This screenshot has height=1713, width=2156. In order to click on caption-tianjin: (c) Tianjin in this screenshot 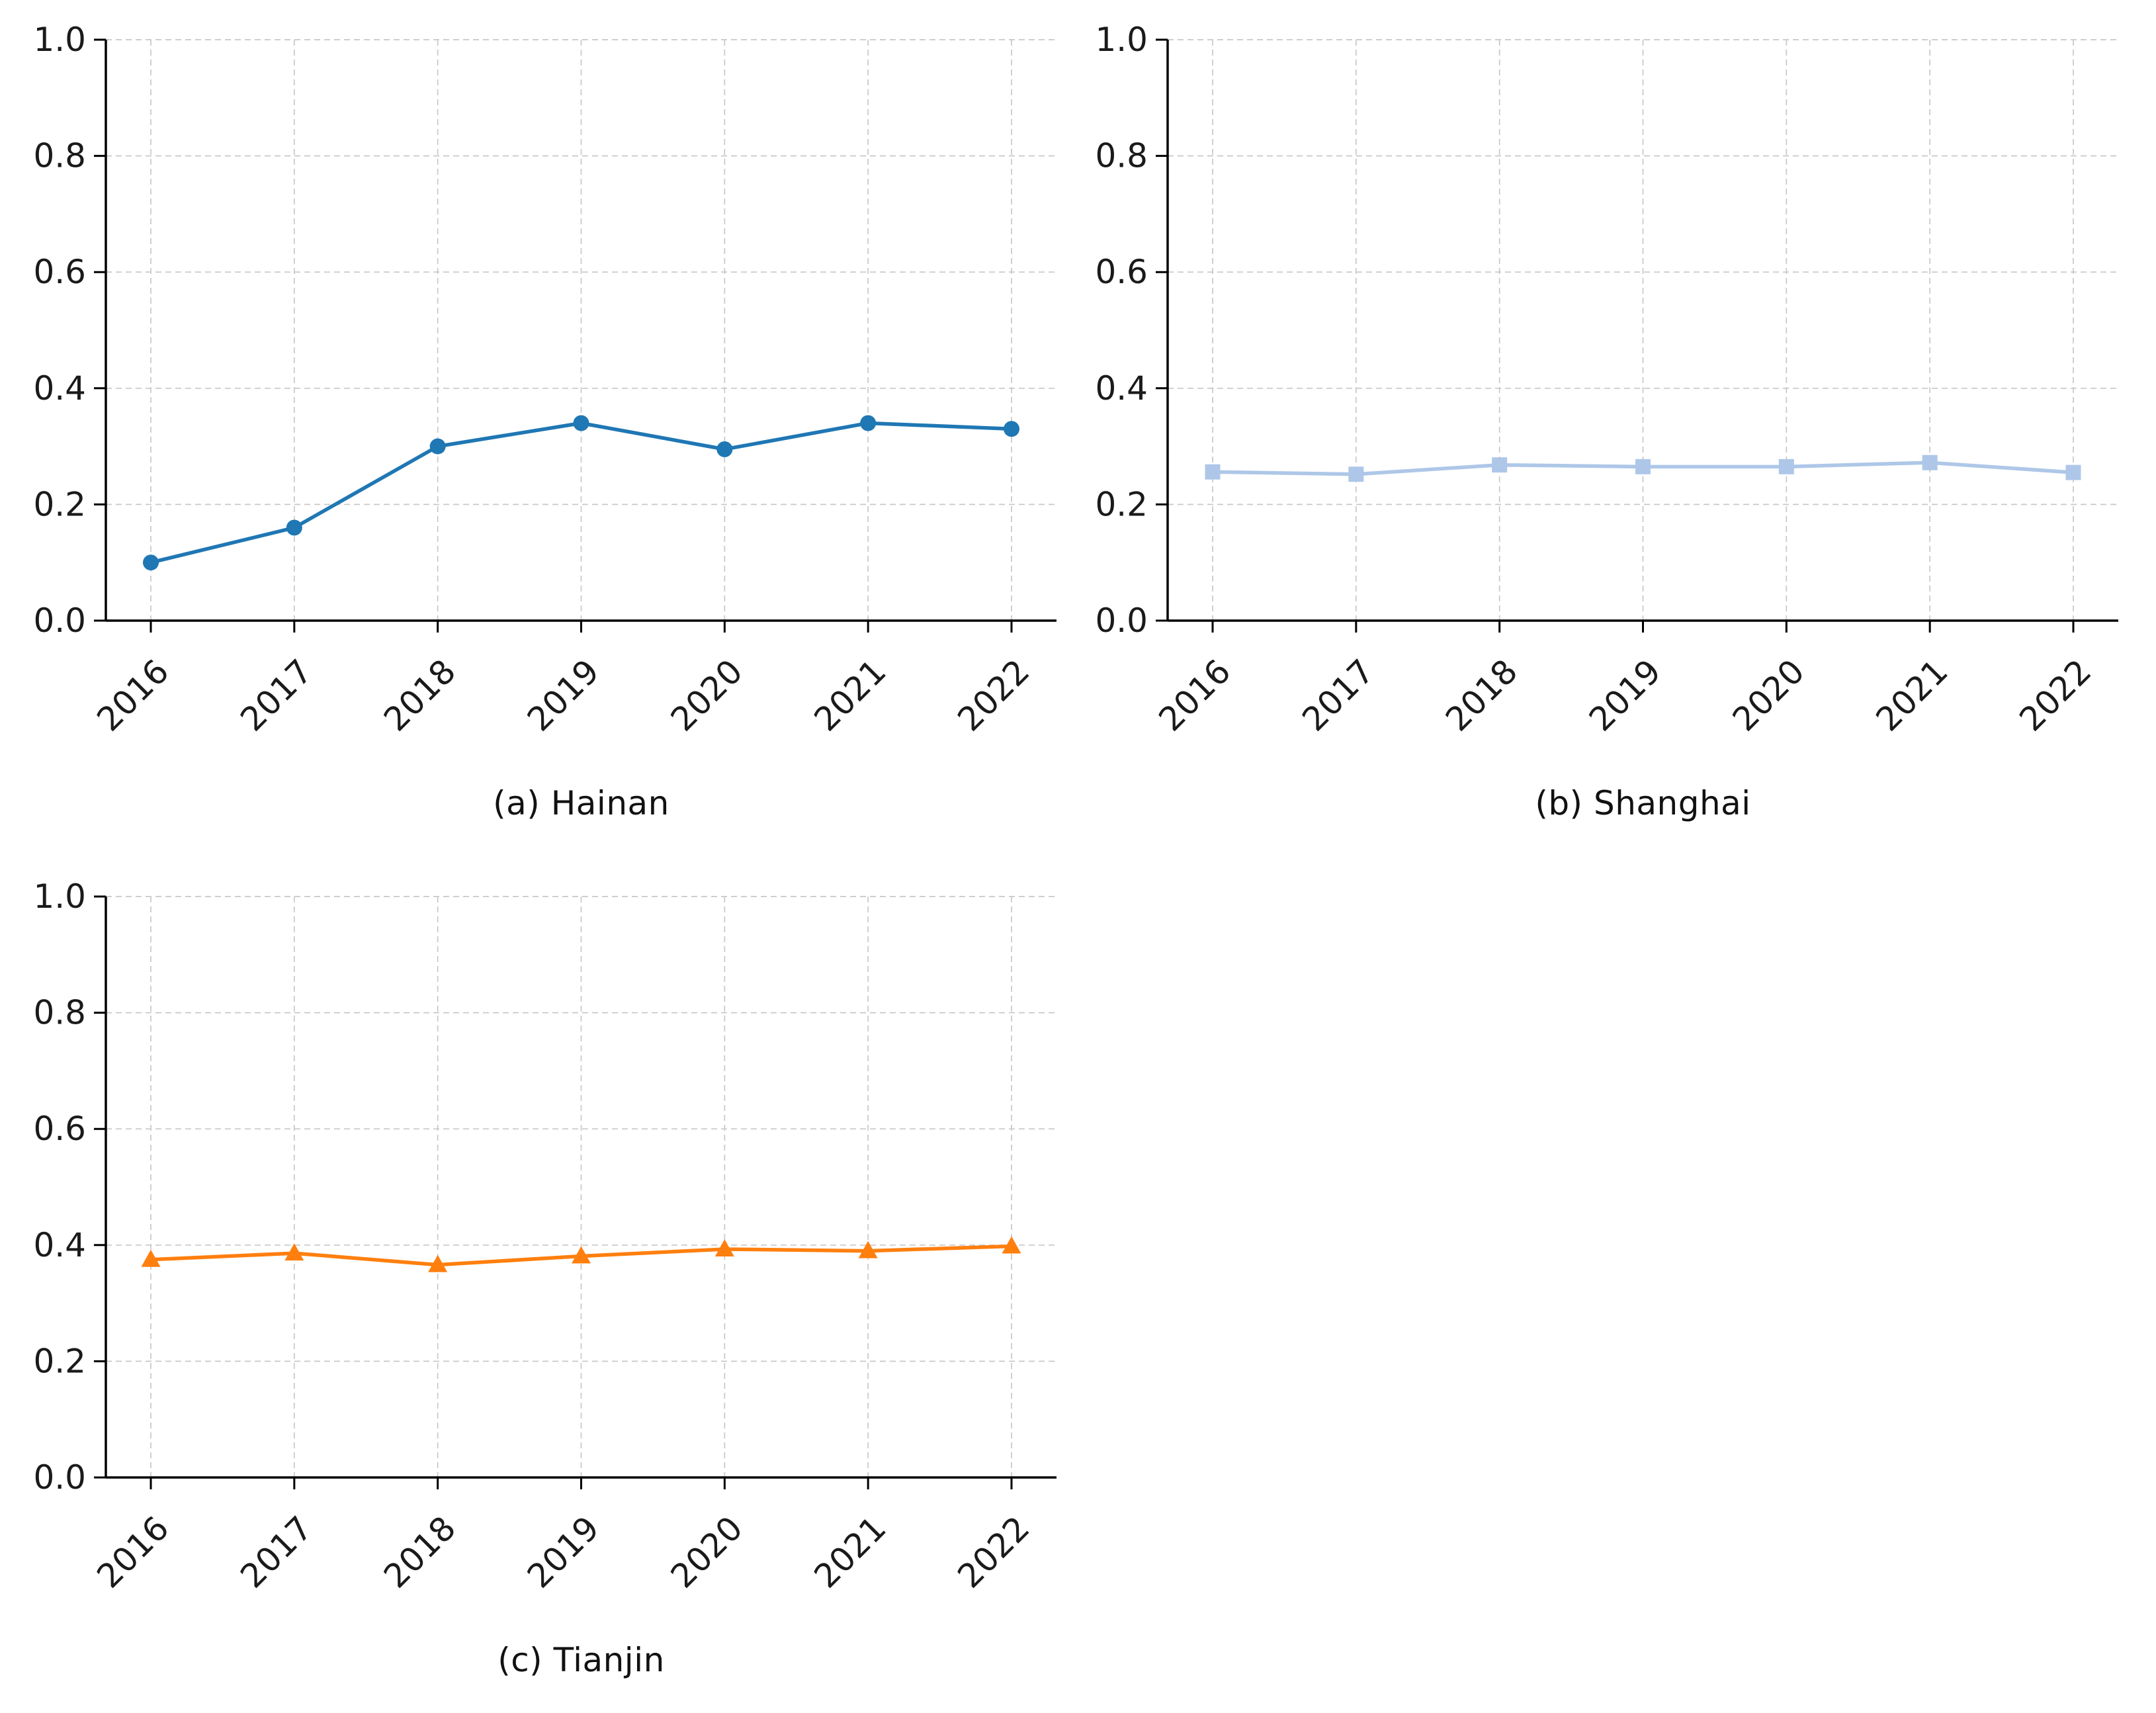, I will do `click(581, 1660)`.